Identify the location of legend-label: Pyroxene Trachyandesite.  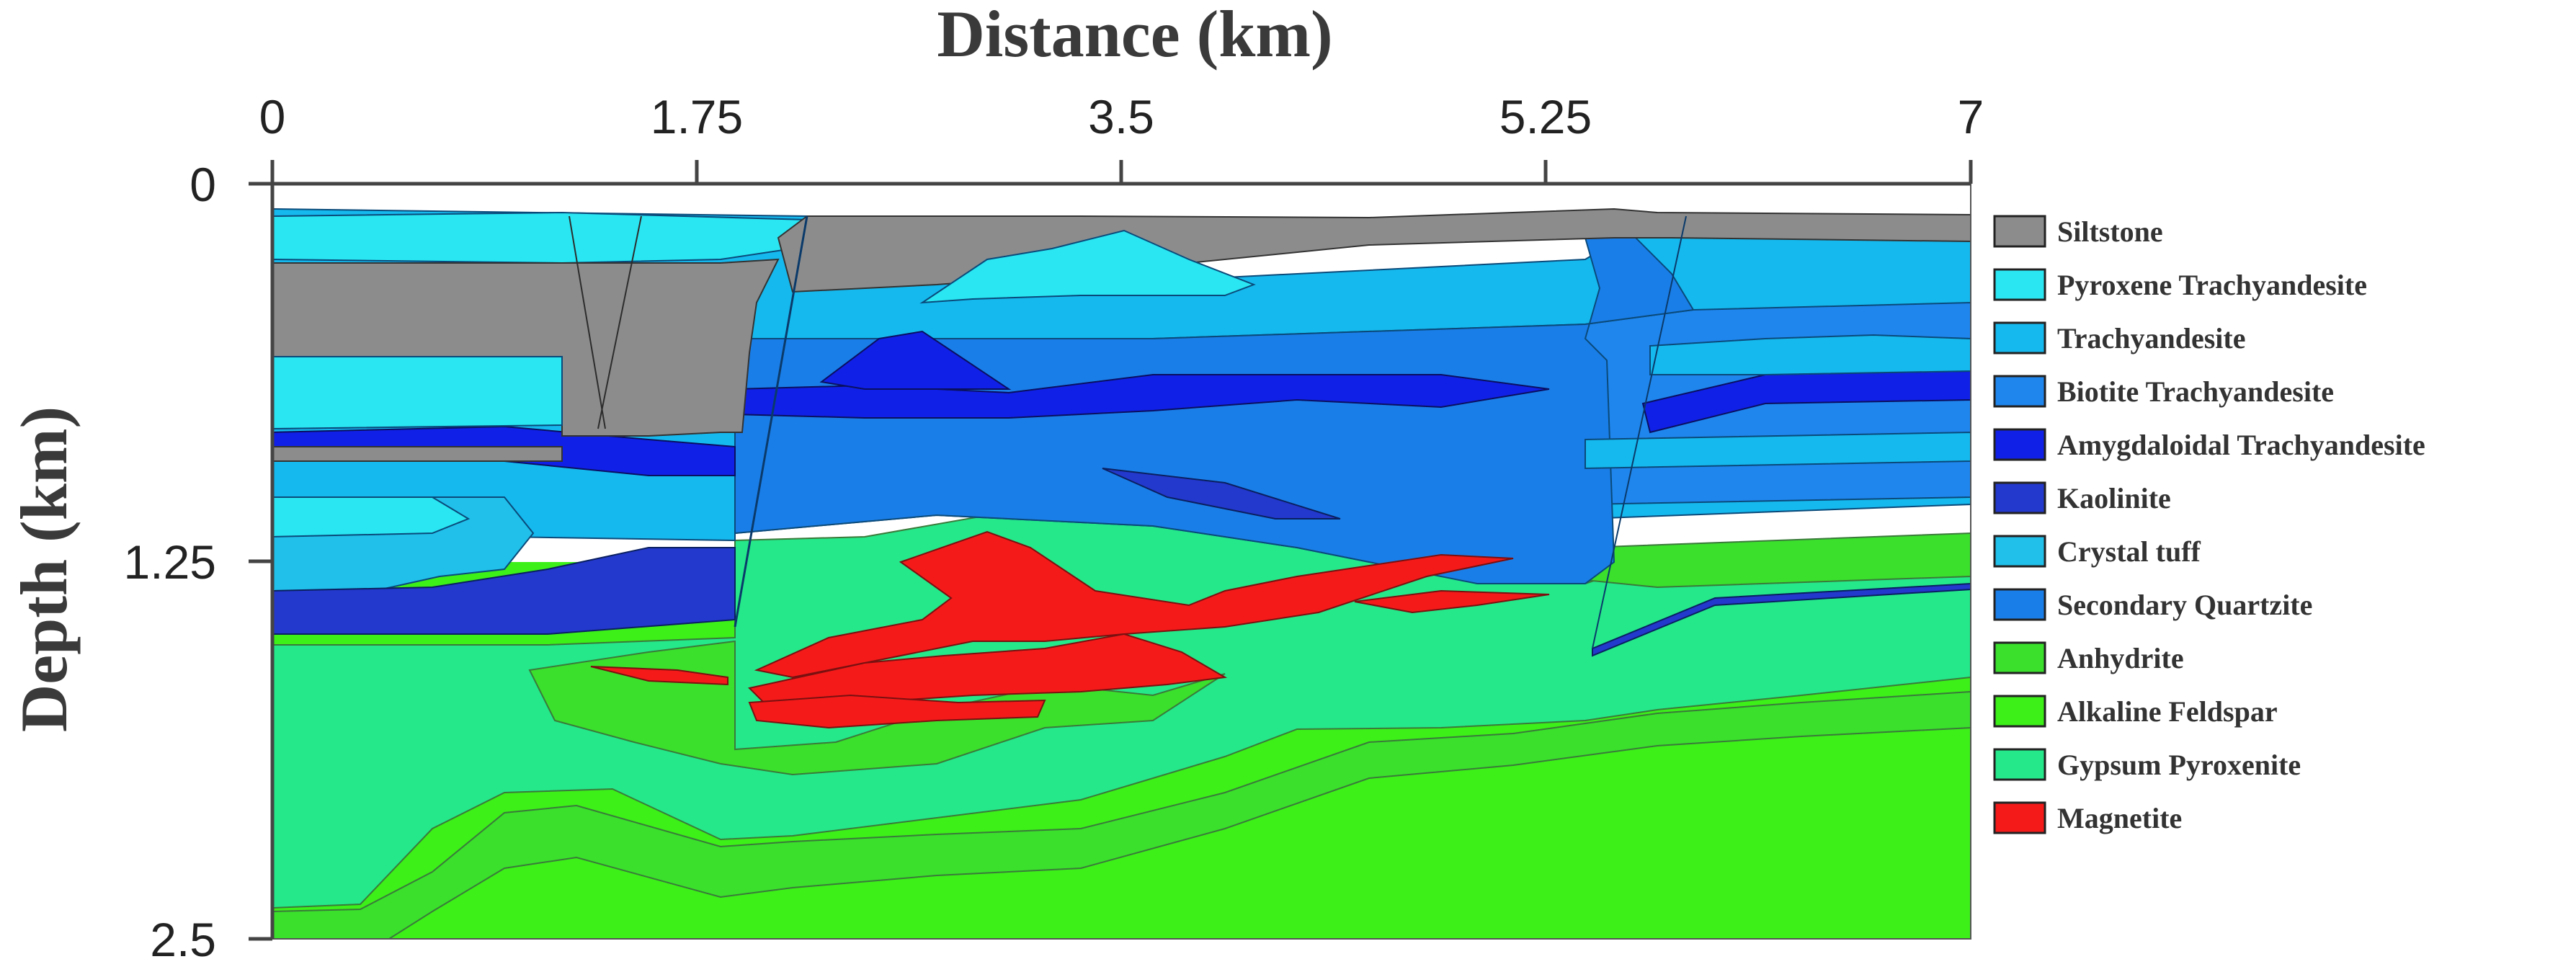
(2212, 285).